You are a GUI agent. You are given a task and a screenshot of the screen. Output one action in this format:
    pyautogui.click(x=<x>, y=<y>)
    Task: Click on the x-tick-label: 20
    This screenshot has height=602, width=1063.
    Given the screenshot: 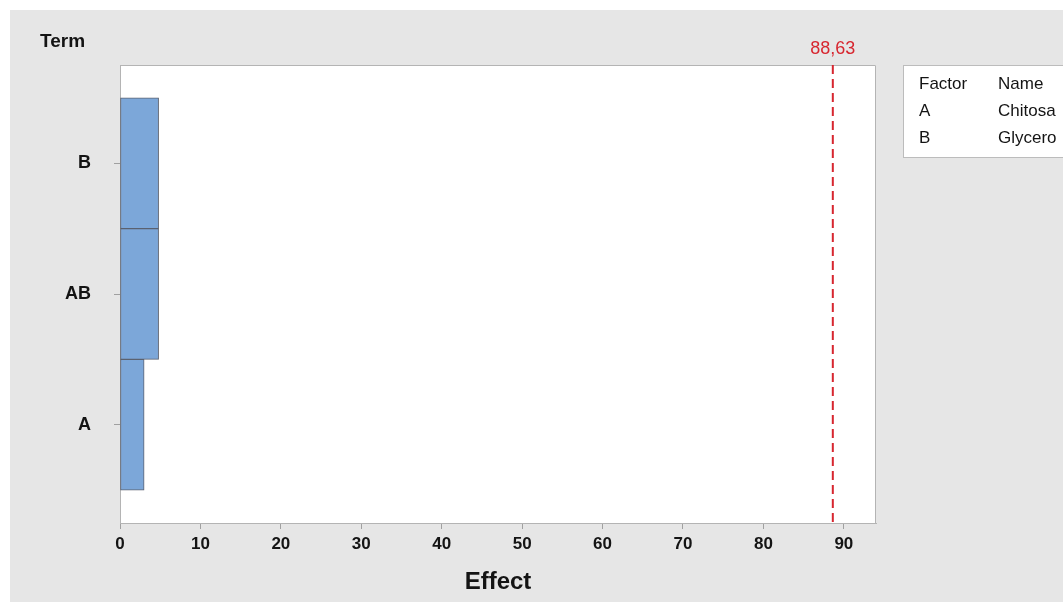 What is the action you would take?
    pyautogui.click(x=281, y=543)
    